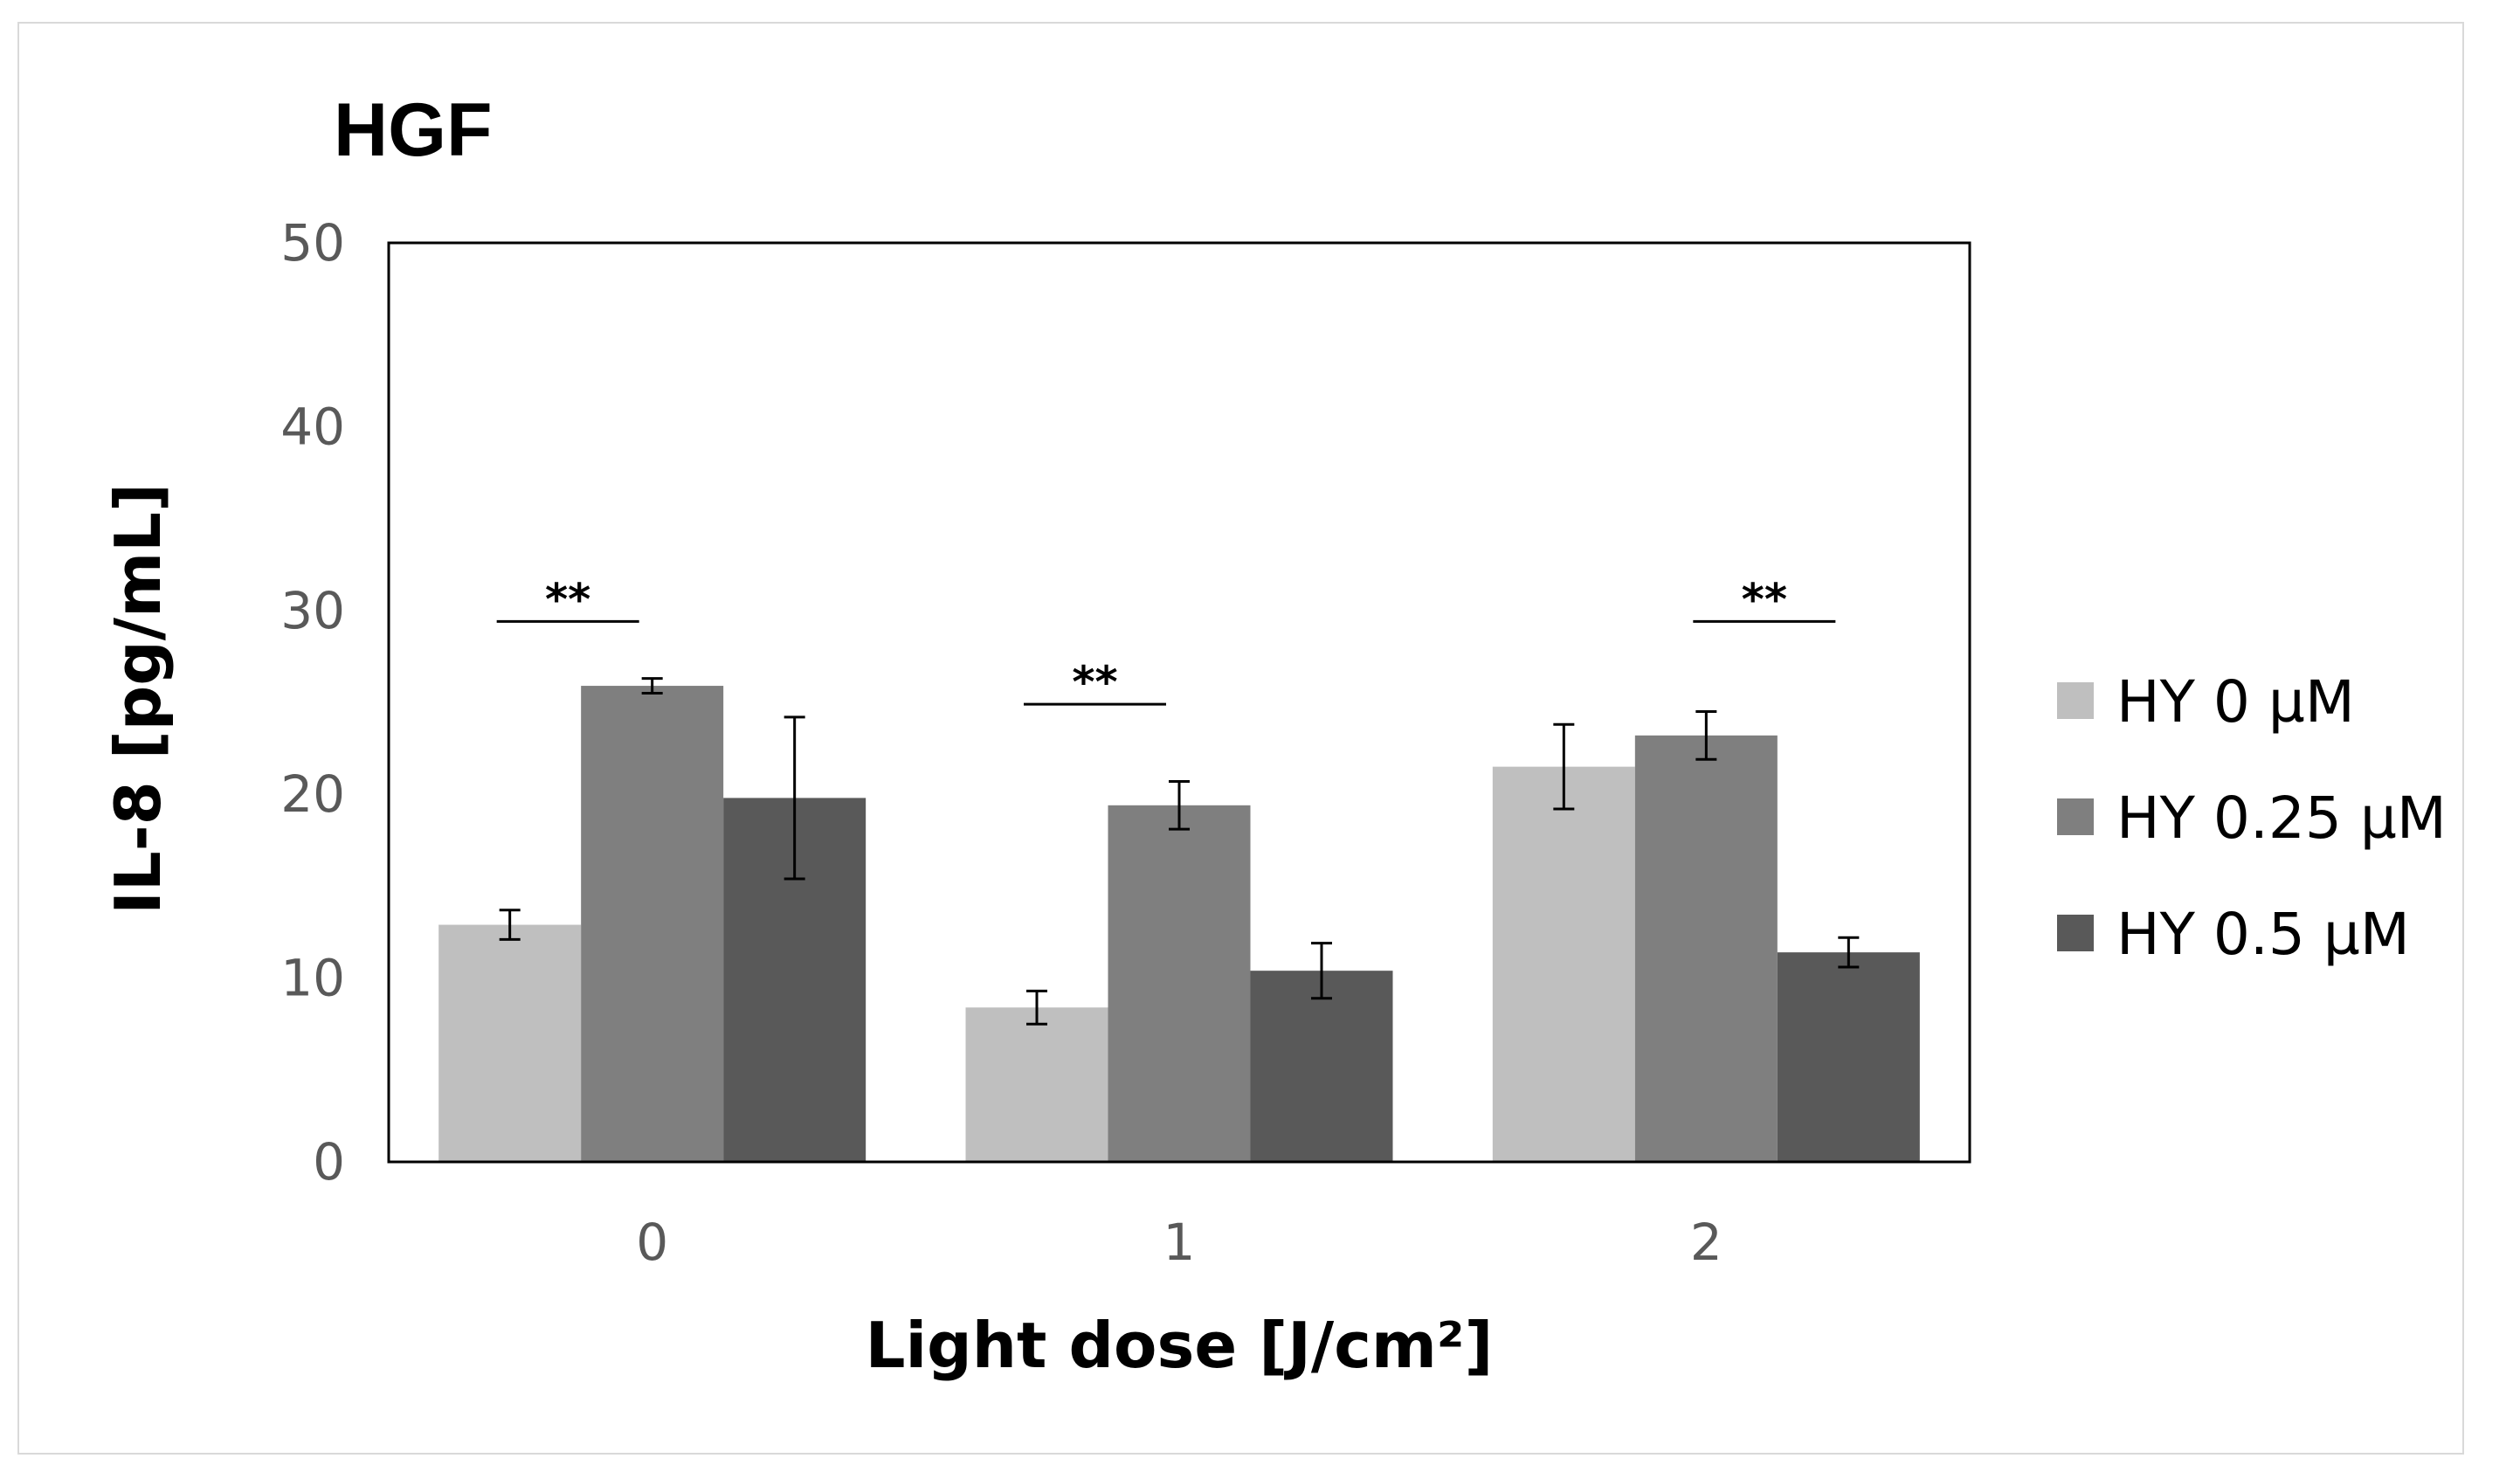  I want to click on error-bars, so click(1179, 851).